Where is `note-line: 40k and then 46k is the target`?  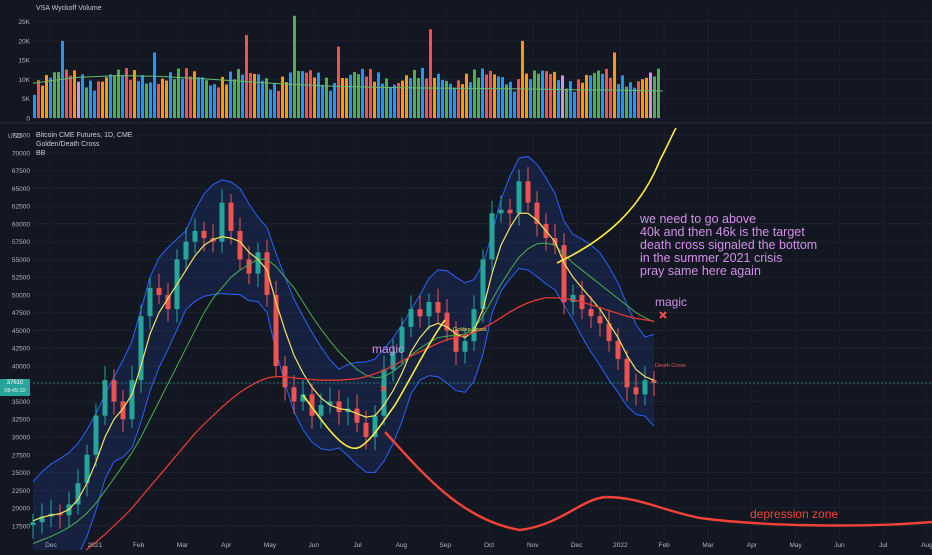 note-line: 40k and then 46k is the target is located at coordinates (722, 232).